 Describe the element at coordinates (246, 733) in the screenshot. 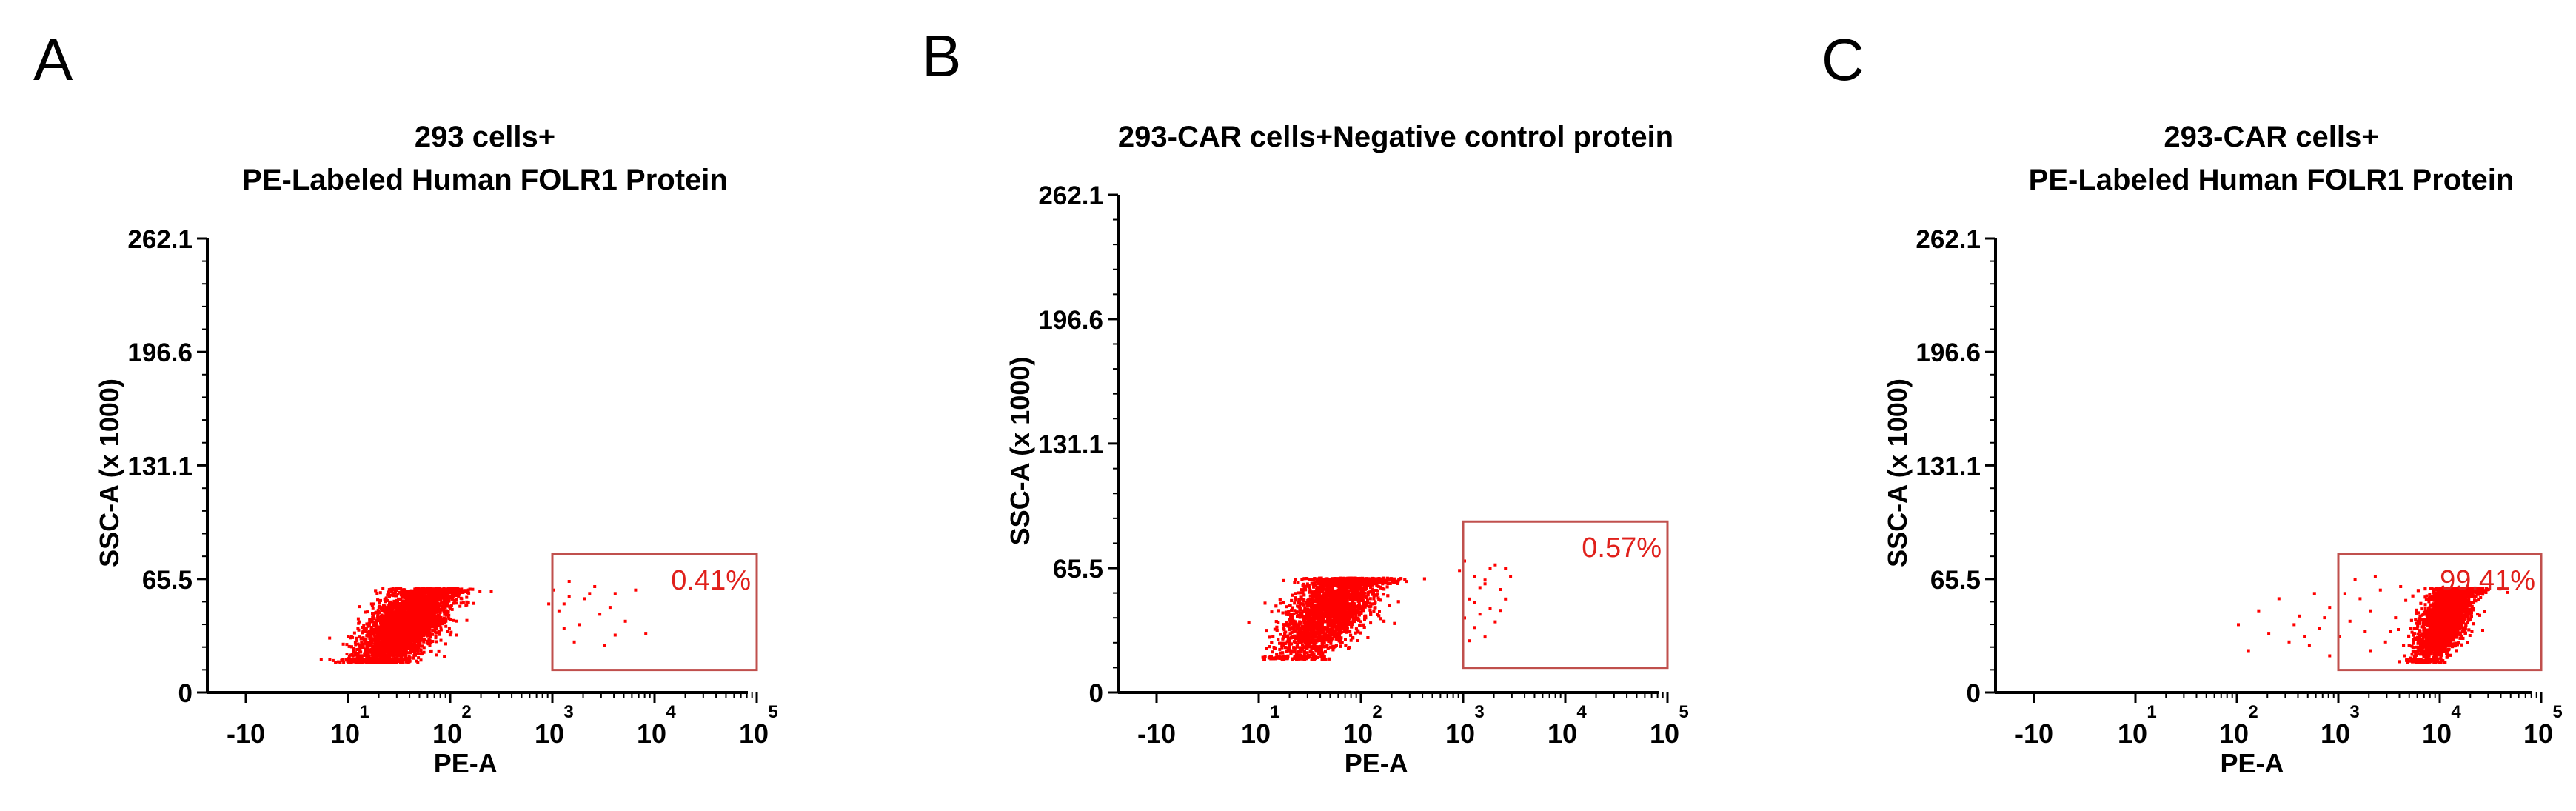

I see `x-tick-label: -10` at that location.